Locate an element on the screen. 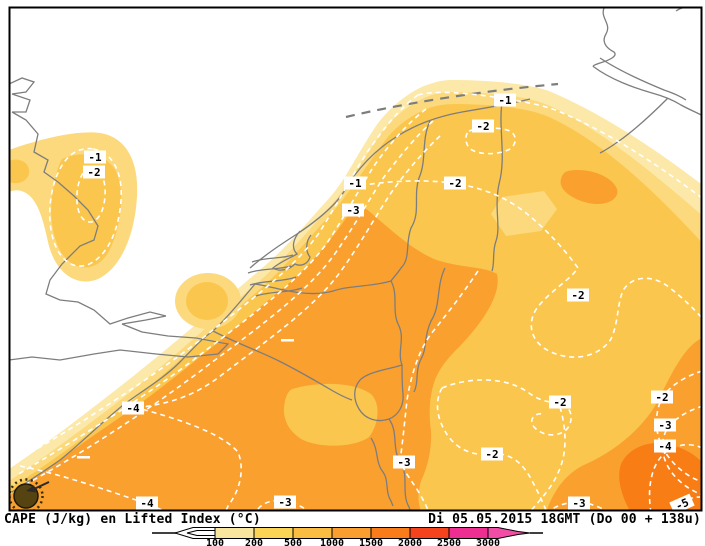  cape-uk-yellow-edge is located at coordinates (20, 171).